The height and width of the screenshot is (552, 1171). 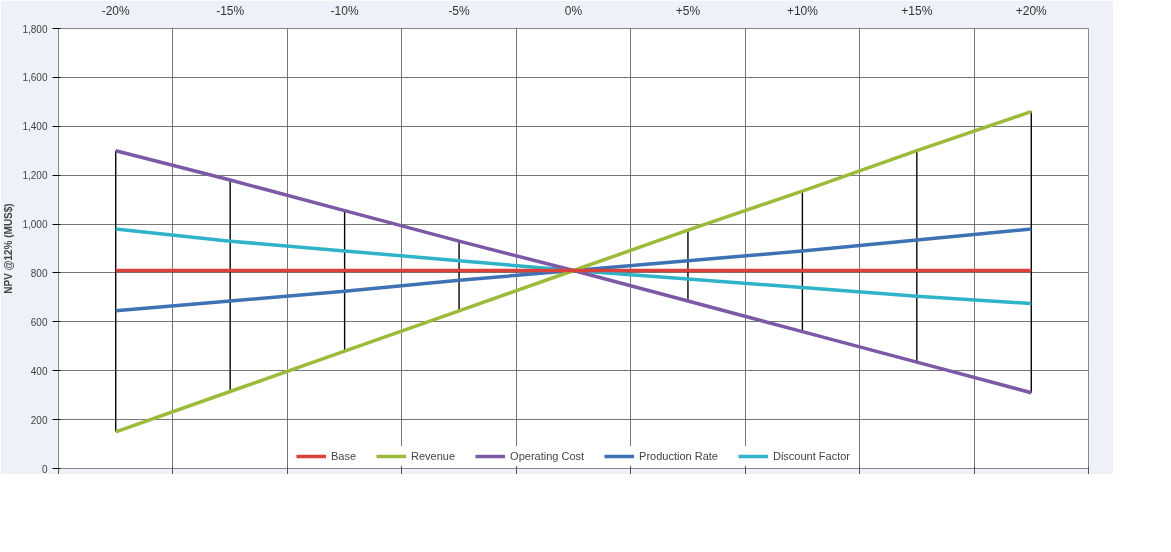 What do you see at coordinates (39, 322) in the screenshot?
I see `y-tick-label: 600` at bounding box center [39, 322].